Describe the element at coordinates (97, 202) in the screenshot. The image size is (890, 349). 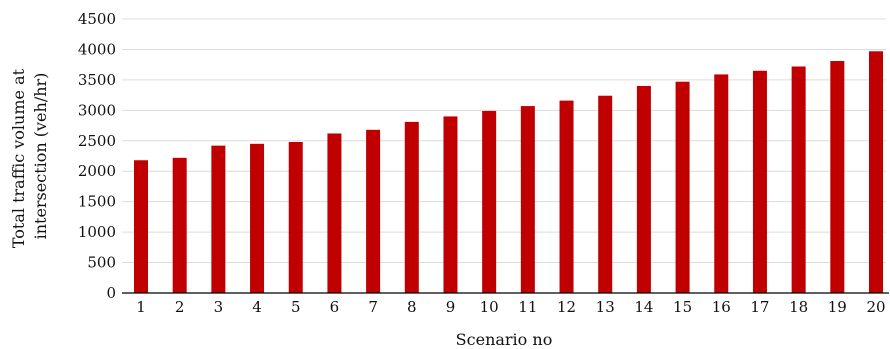
I see `y-tick-label: 1500` at that location.